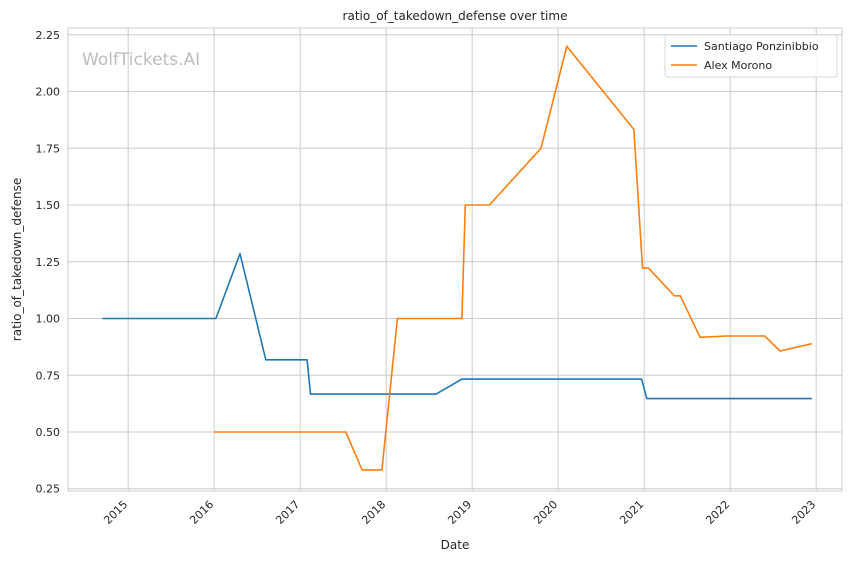 The image size is (852, 561). Describe the element at coordinates (455, 16) in the screenshot. I see `chart-title: ratio_of_takedown_defense over time` at that location.